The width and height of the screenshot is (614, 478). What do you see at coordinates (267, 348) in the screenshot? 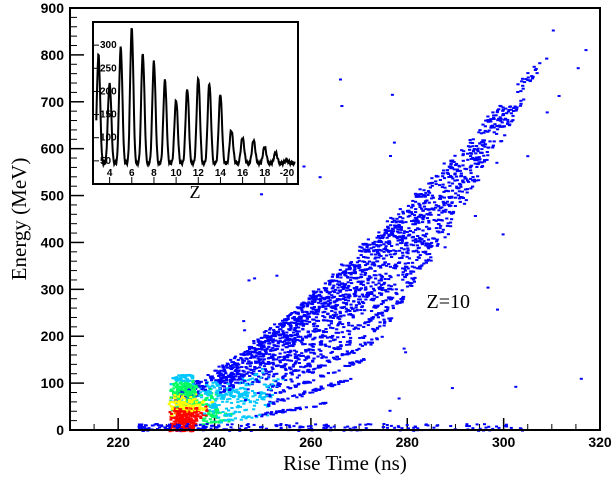
I see `heat-cell-outlier` at bounding box center [267, 348].